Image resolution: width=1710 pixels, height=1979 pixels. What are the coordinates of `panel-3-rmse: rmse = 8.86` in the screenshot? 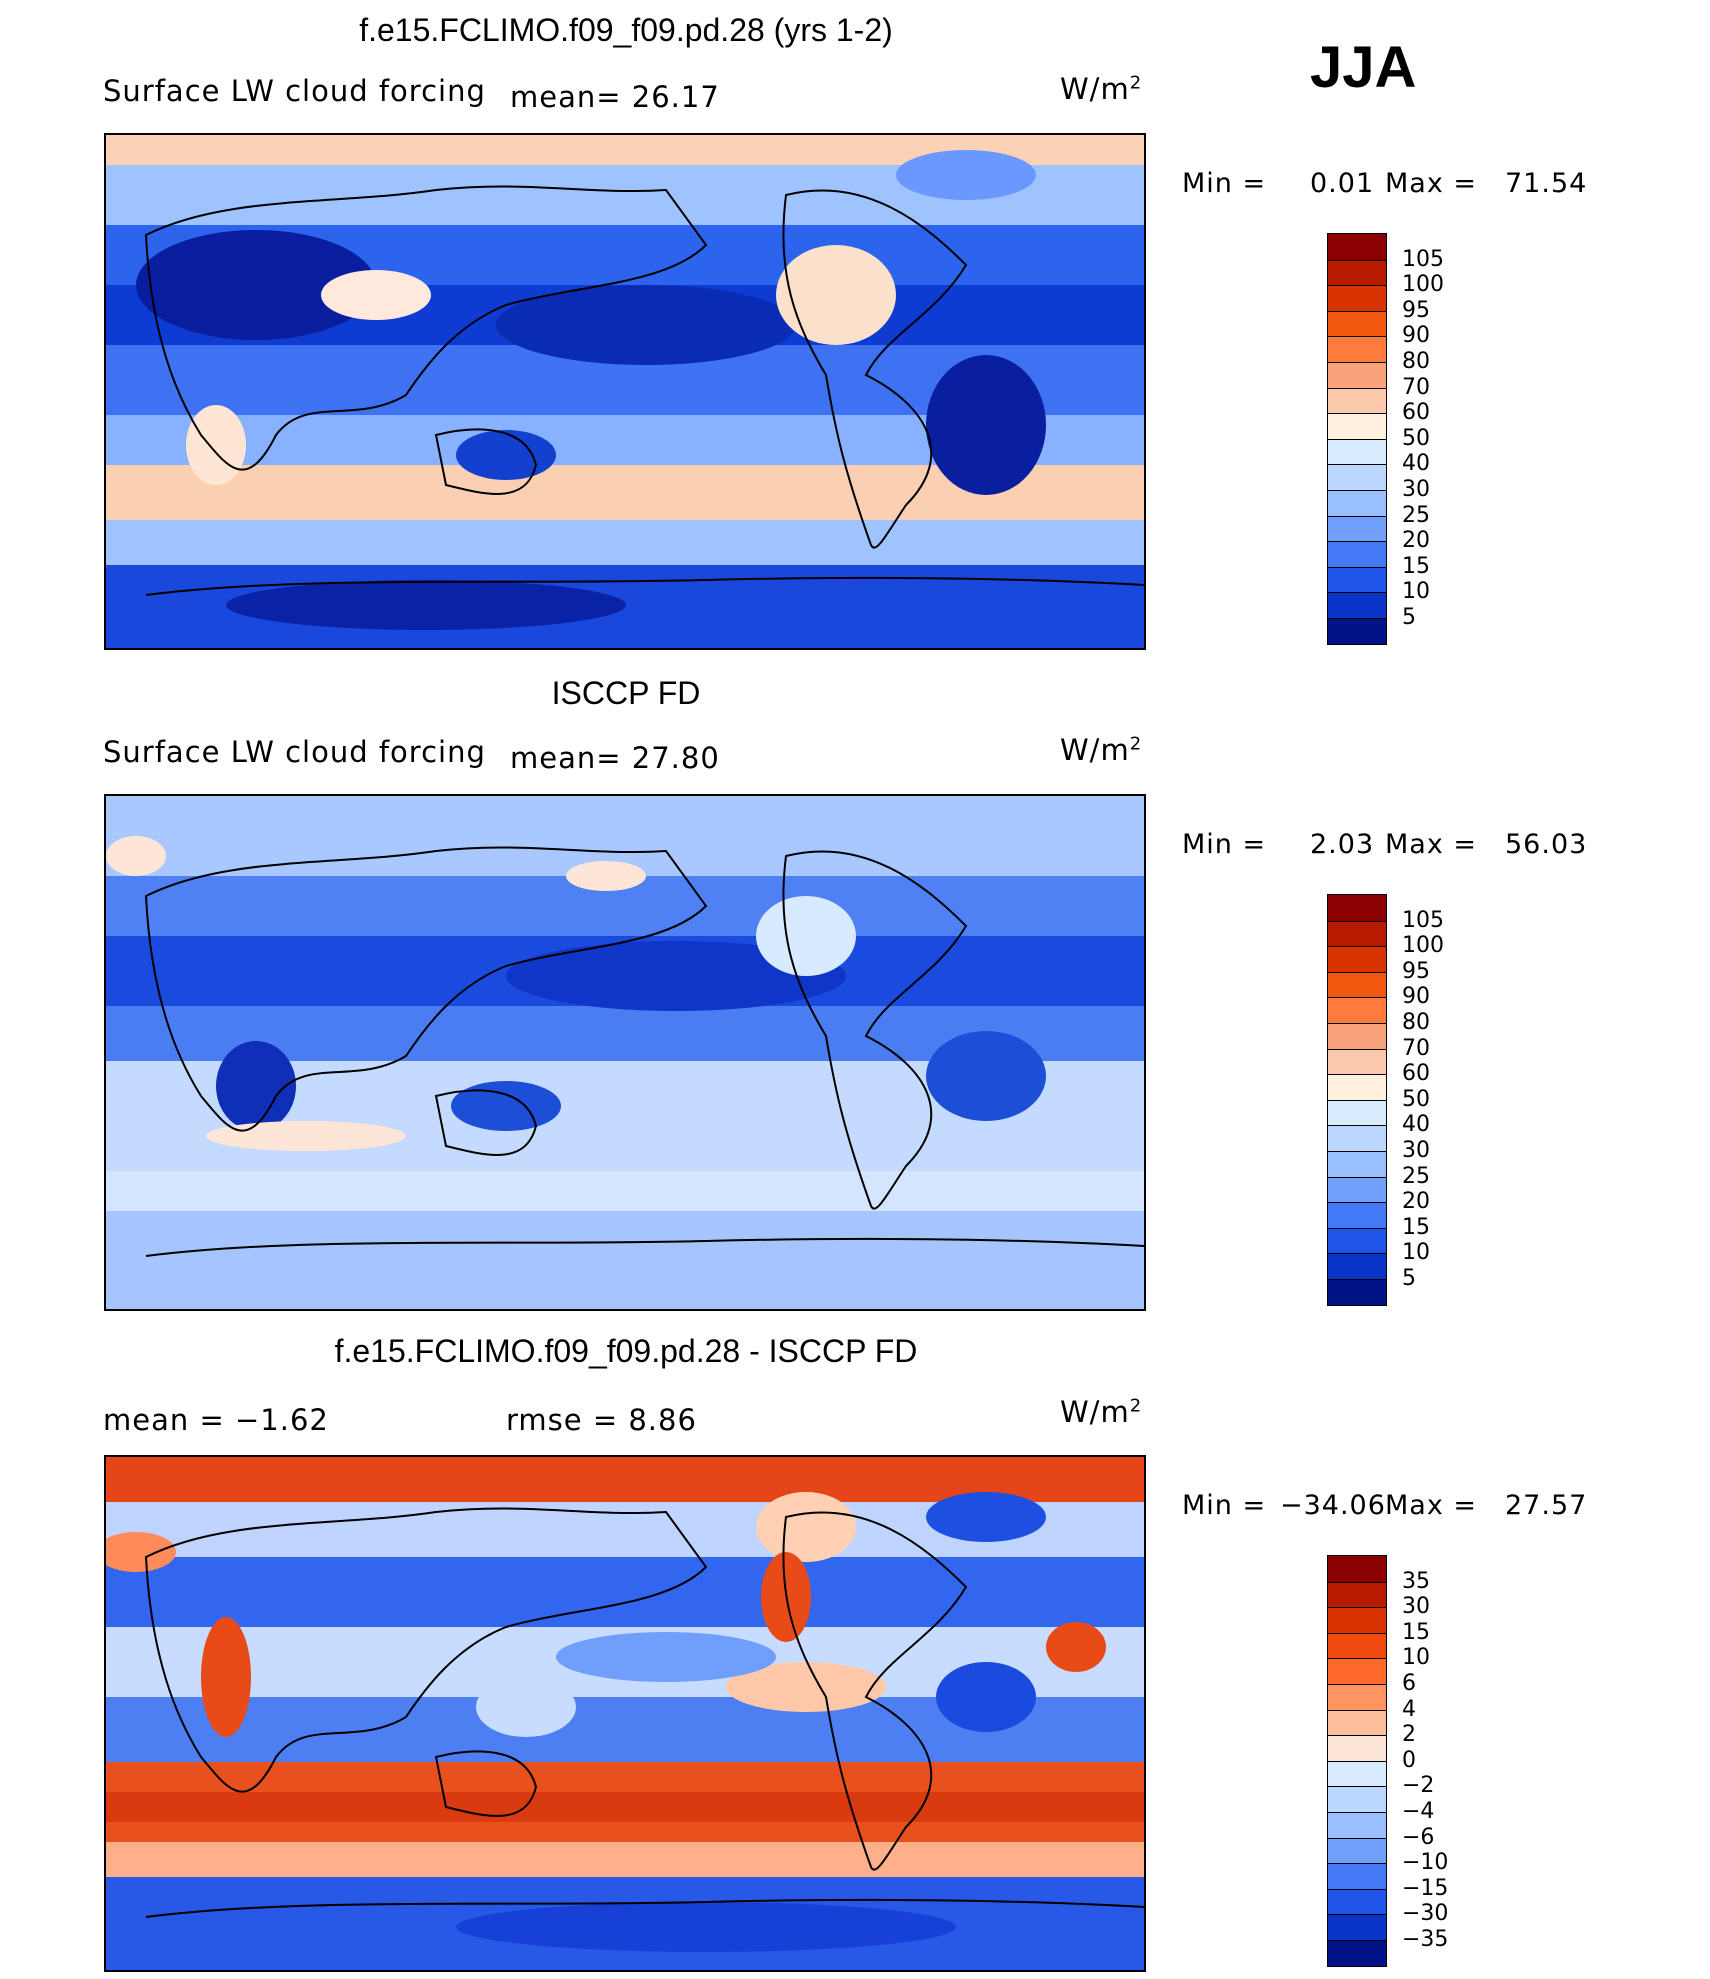 It's located at (601, 1420).